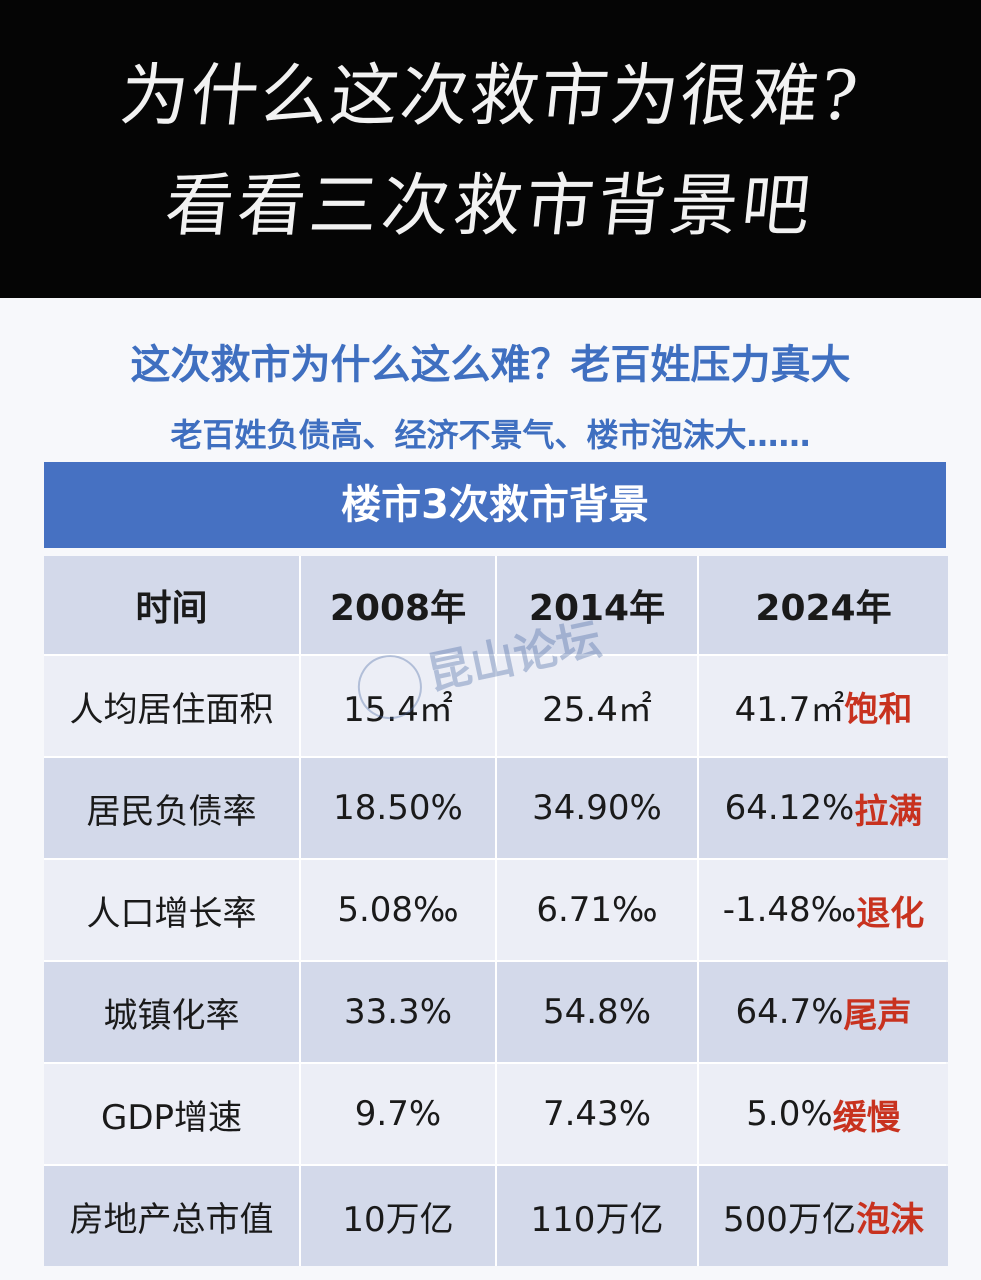 The height and width of the screenshot is (1280, 981). What do you see at coordinates (597, 910) in the screenshot?
I see `cell-2014: 6.71‰` at bounding box center [597, 910].